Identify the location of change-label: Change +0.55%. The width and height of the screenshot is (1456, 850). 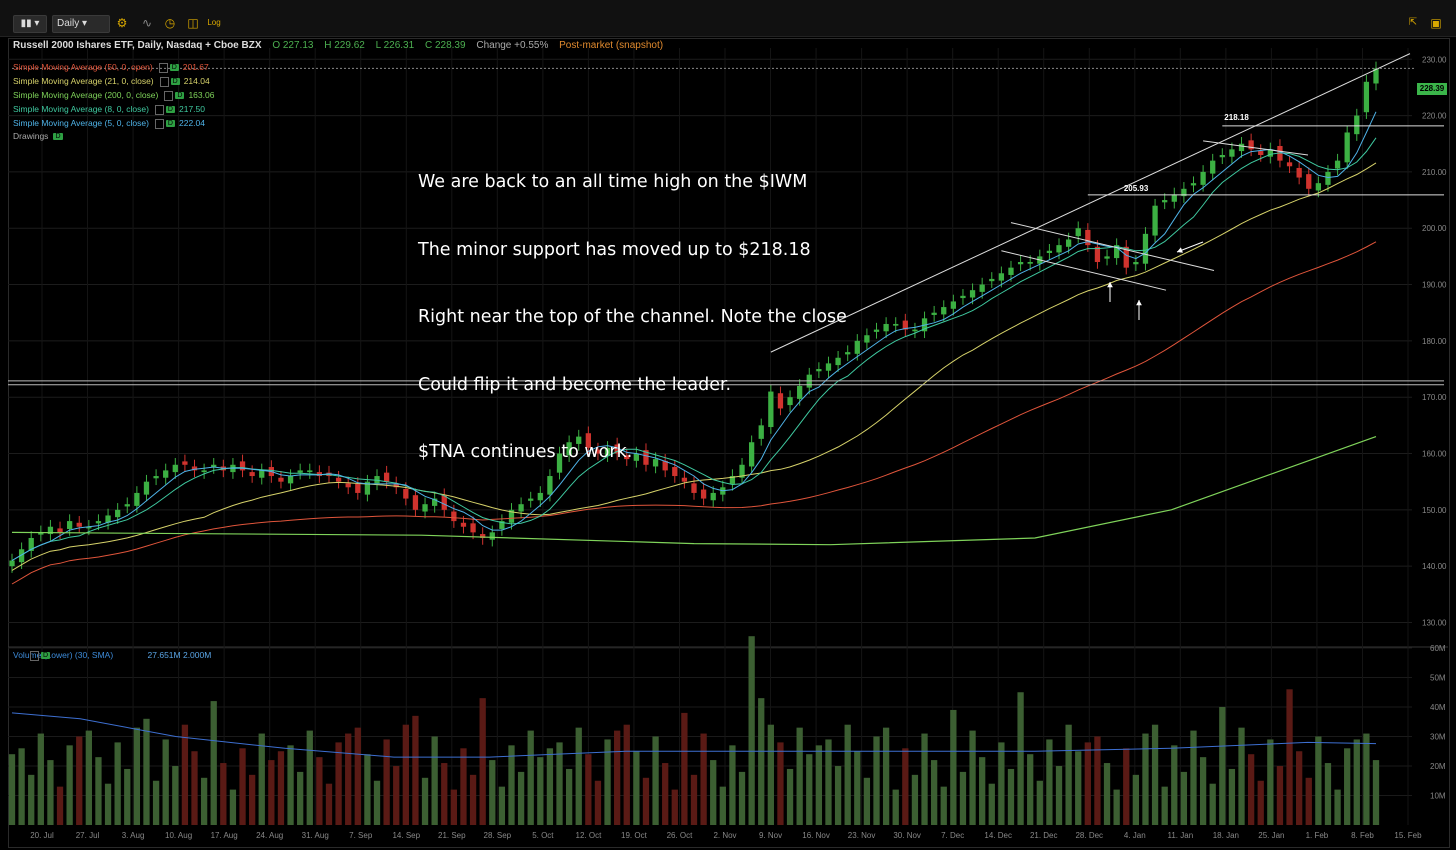
(512, 45).